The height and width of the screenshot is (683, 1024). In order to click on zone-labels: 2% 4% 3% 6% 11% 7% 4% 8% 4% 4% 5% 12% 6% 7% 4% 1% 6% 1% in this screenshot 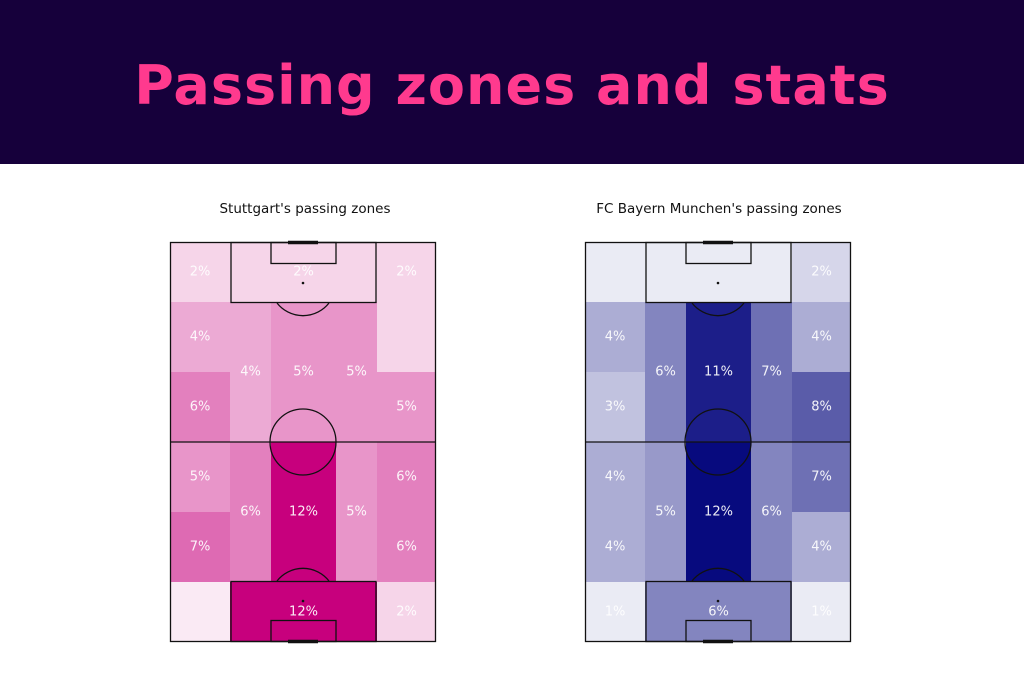, I will do `click(718, 442)`.